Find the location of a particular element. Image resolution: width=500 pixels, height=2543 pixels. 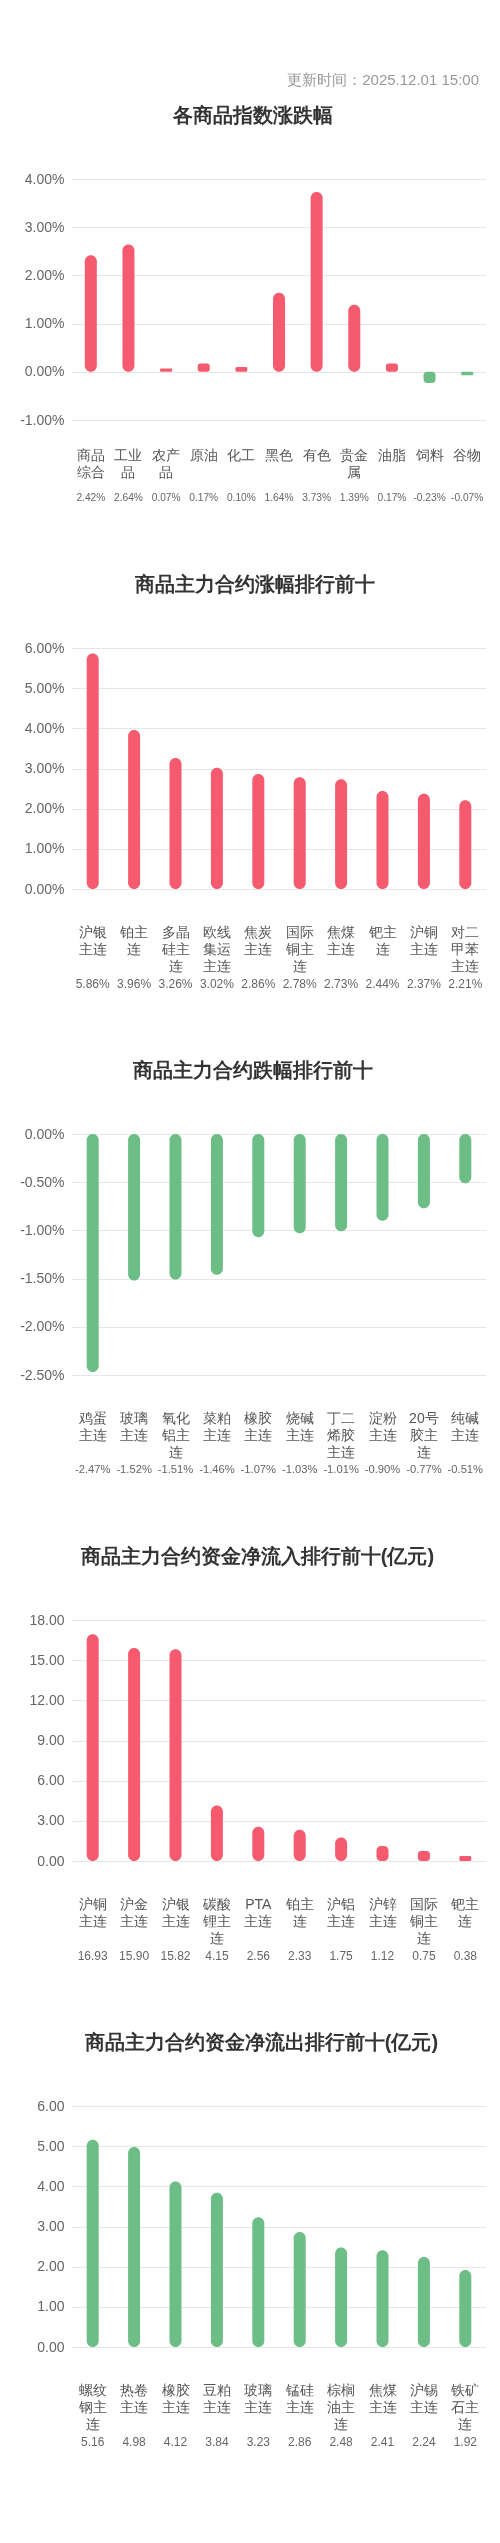

x-tick-label: 饲料 is located at coordinates (429, 454).